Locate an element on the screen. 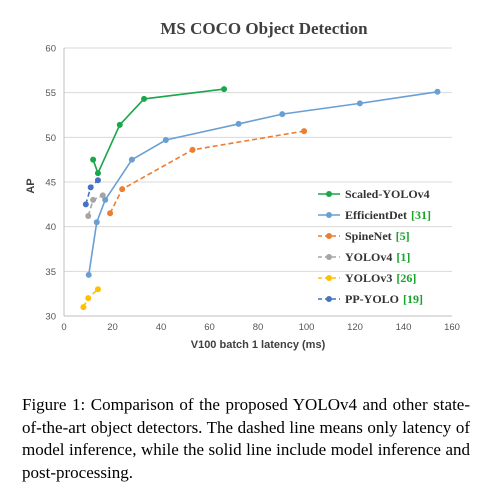  legend-swatch-marker-spinenet is located at coordinates (329, 236).